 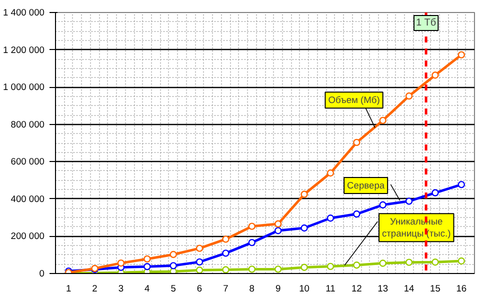 What do you see at coordinates (354, 100) in the screenshot?
I see `series-label: Объем (Мб)` at bounding box center [354, 100].